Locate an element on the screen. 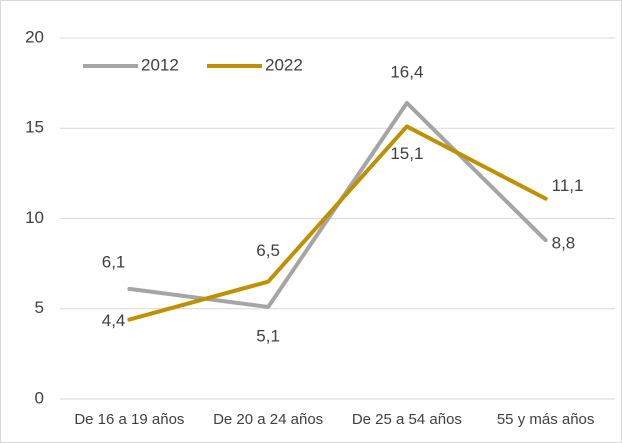  data-label: 8,8 is located at coordinates (564, 243).